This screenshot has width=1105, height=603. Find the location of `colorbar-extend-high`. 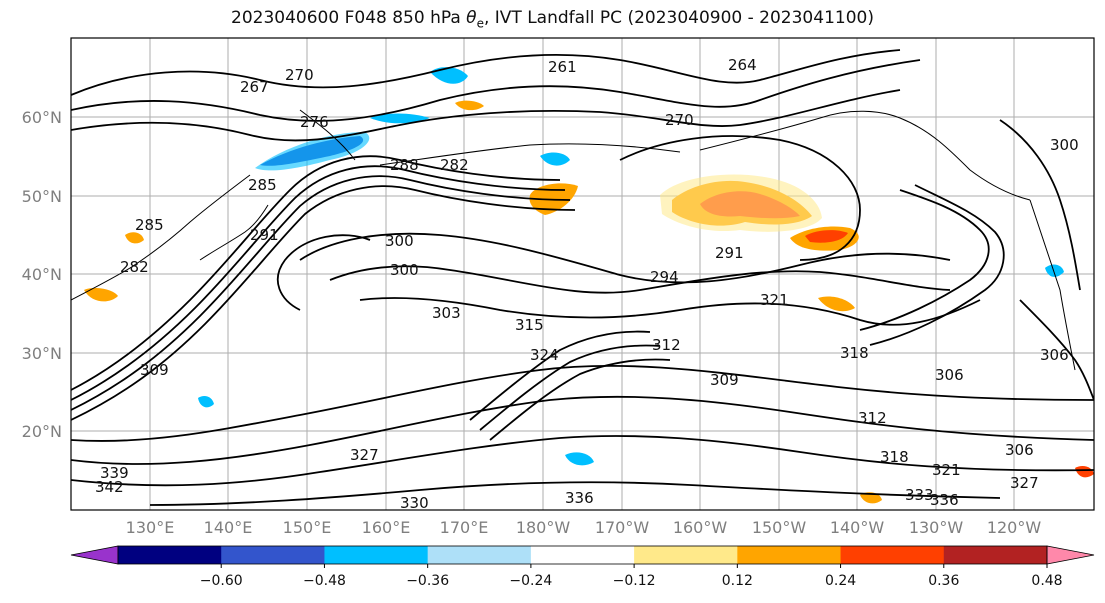

colorbar-extend-high is located at coordinates (1070, 555).